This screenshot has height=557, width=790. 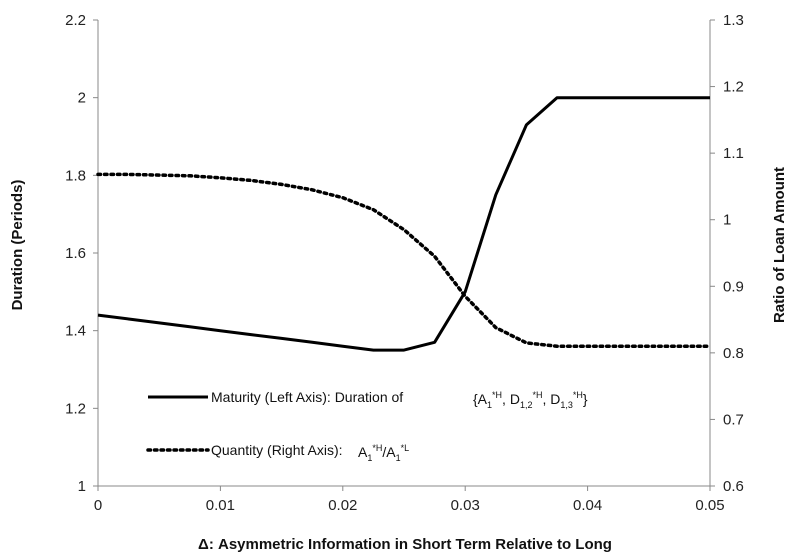 I want to click on y-left-tick-label: 2, so click(x=82, y=98).